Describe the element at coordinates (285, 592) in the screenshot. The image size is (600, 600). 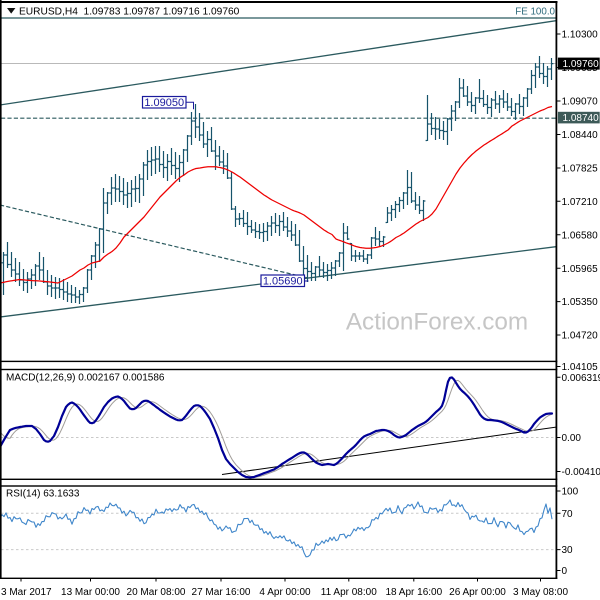
I see `svg-text: 4 Apr 00:00` at that location.